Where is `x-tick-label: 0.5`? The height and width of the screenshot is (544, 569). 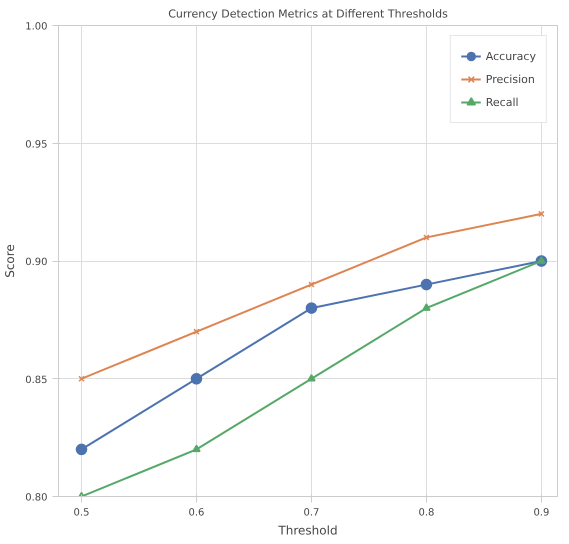
x-tick-label: 0.5 is located at coordinates (82, 513).